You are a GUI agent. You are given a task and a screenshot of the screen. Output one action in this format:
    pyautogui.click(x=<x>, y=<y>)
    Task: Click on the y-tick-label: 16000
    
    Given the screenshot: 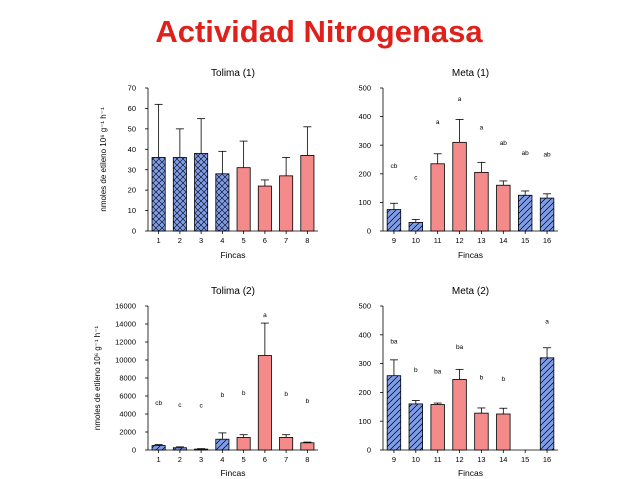 What is the action you would take?
    pyautogui.click(x=125, y=306)
    